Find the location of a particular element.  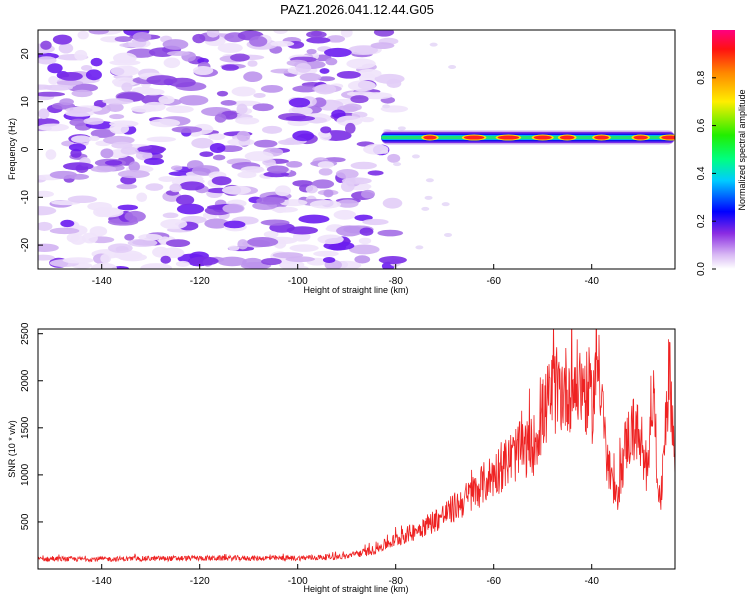

snr-y-axis: 500 1000 1500 2000 2500 is located at coordinates (31, 426).